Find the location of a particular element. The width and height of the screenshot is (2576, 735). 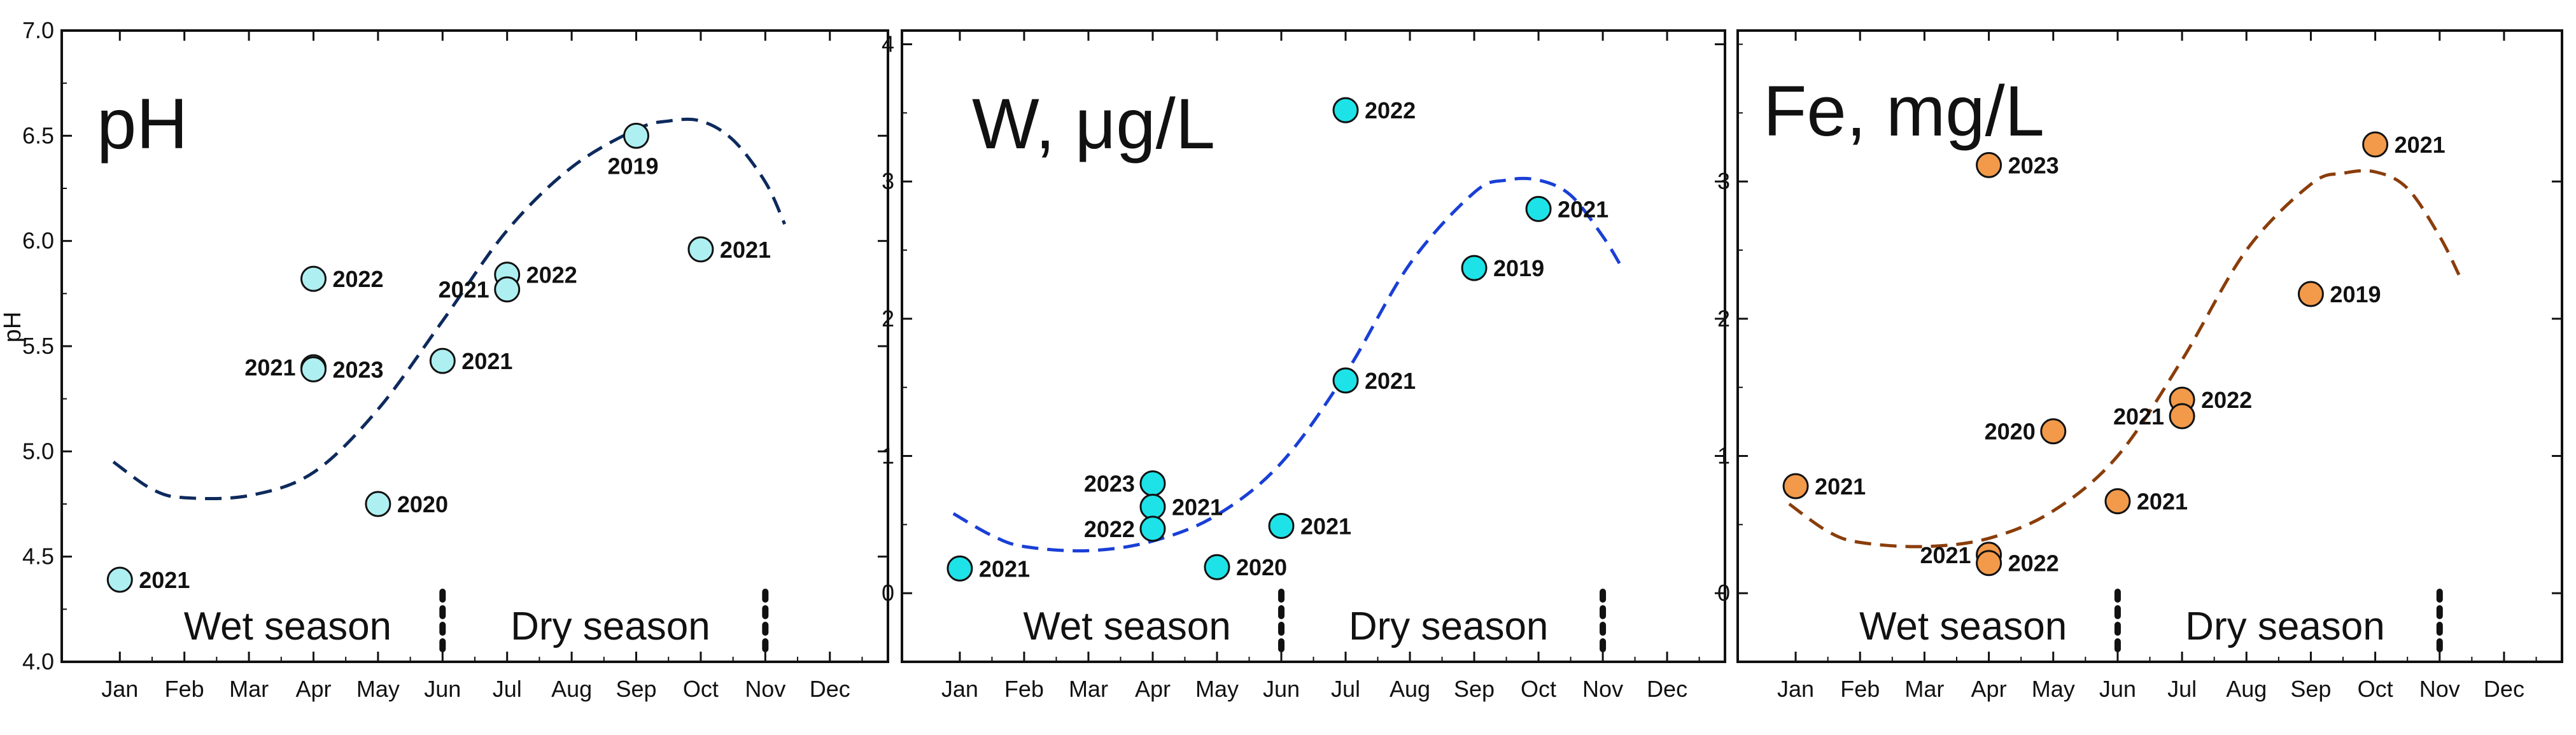

panel-title: Fe, mg/L is located at coordinates (1904, 111).